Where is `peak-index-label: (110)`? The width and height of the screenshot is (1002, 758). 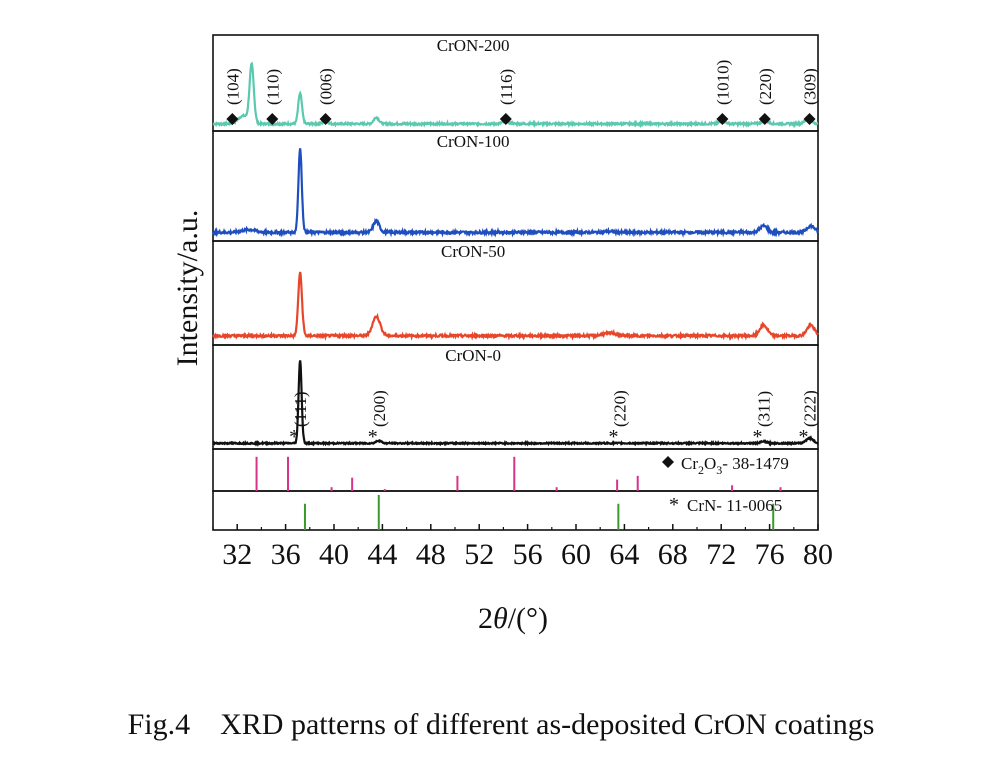 peak-index-label: (110) is located at coordinates (272, 87).